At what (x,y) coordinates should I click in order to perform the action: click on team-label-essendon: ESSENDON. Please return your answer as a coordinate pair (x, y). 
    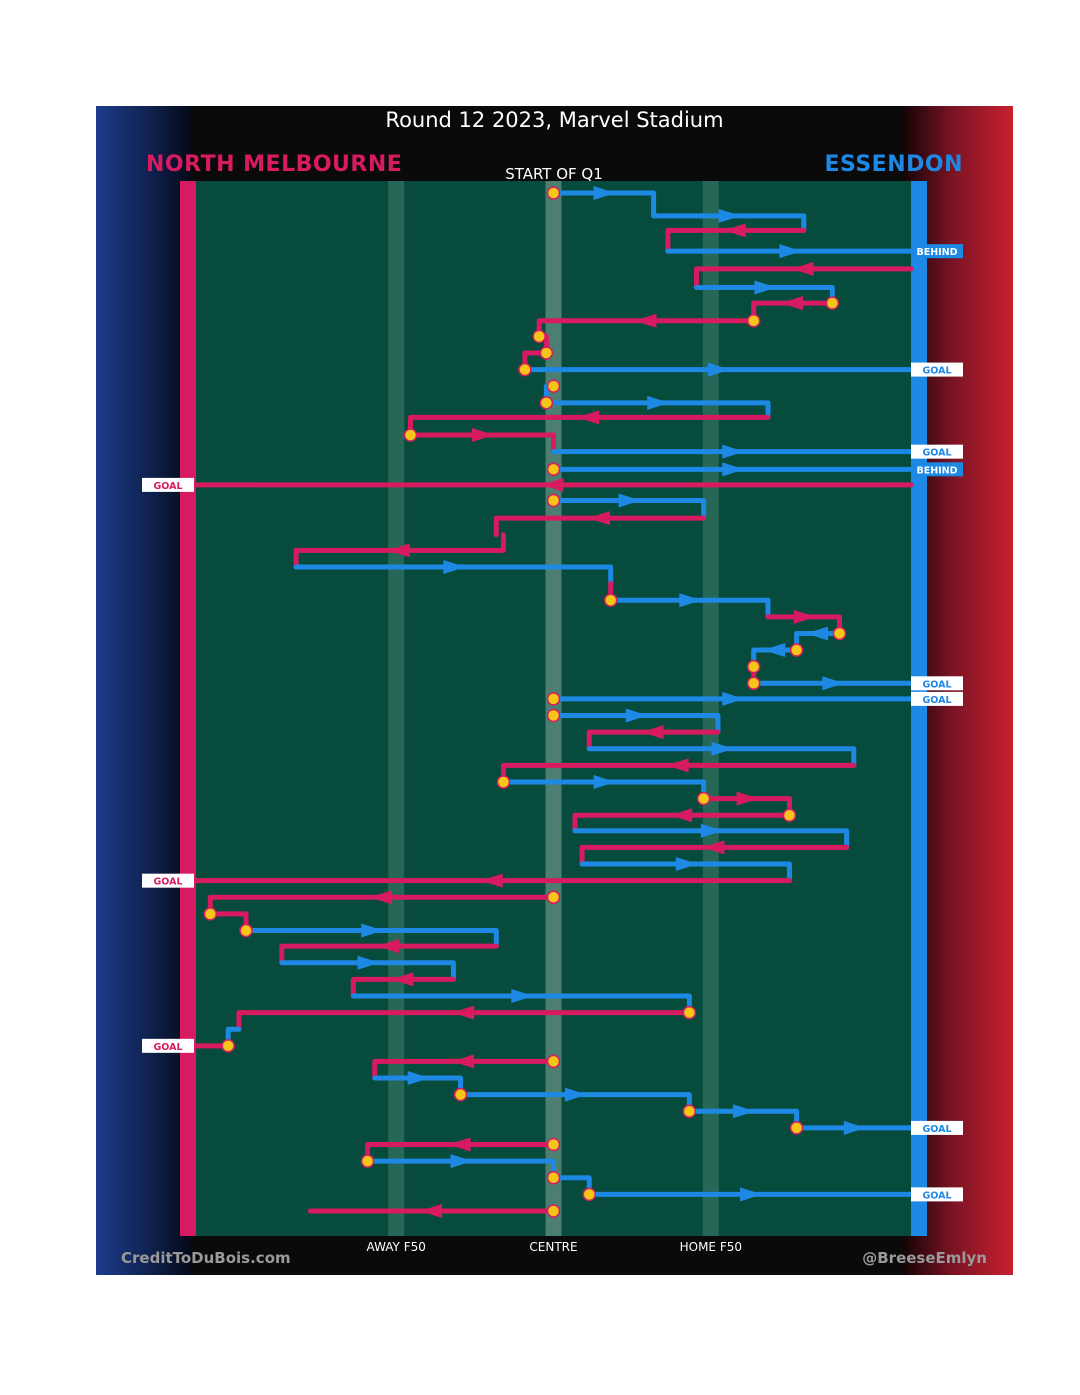
    Looking at the image, I should click on (893, 164).